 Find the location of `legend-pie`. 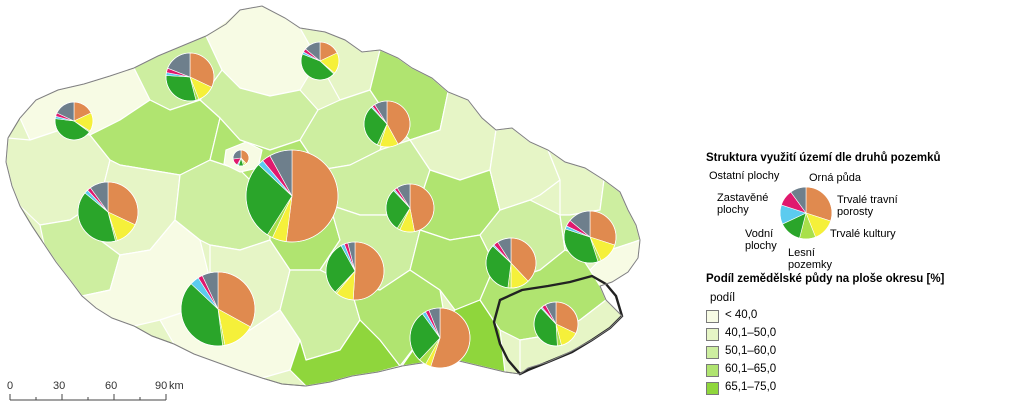

legend-pie is located at coordinates (806, 213).